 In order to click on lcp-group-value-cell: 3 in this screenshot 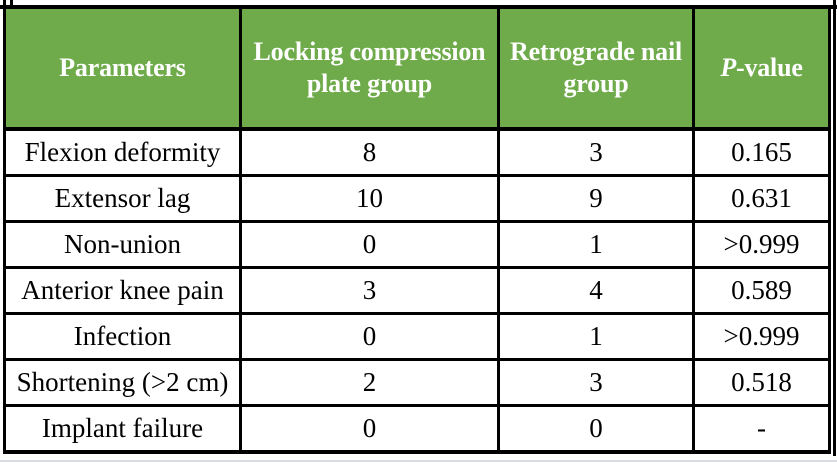, I will do `click(371, 290)`.